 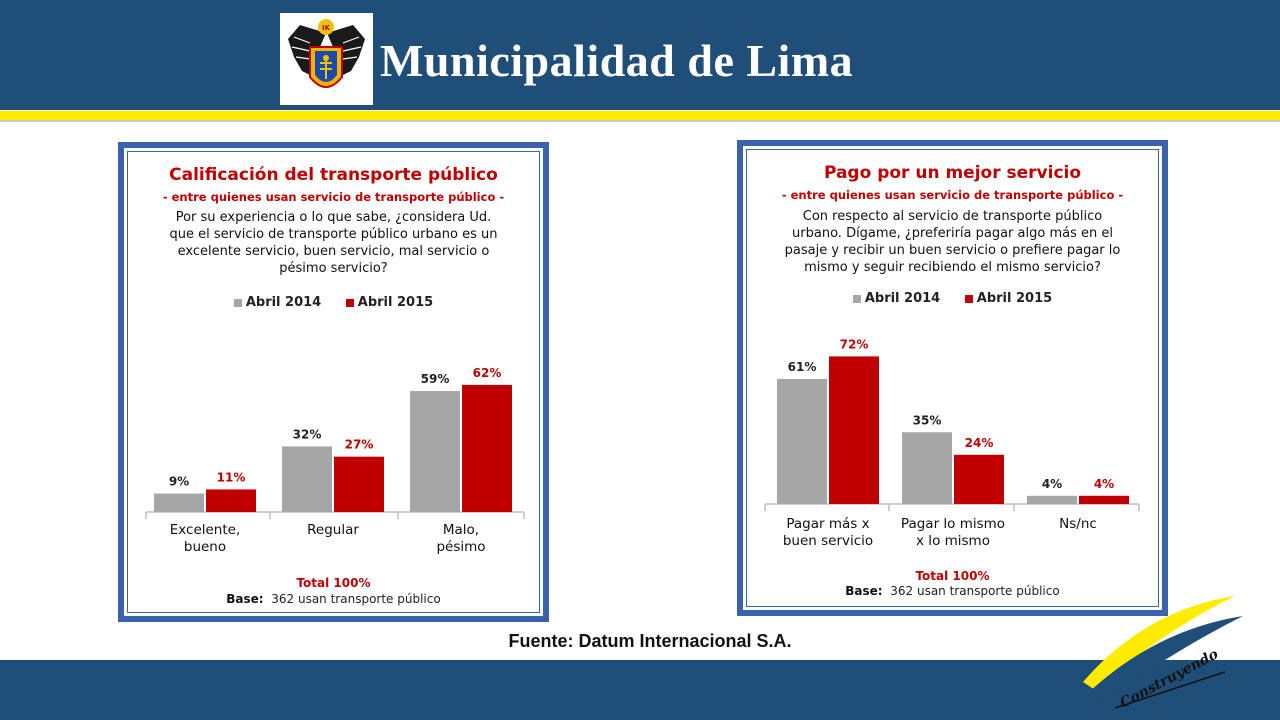 What do you see at coordinates (1078, 524) in the screenshot?
I see `category-label: Ns/nc` at bounding box center [1078, 524].